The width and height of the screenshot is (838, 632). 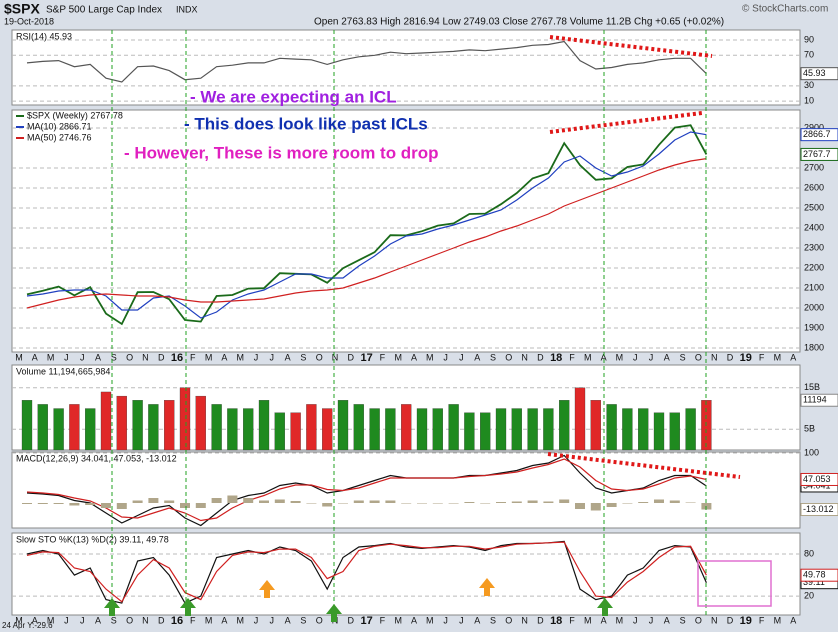 I want to click on y-tick-label: 2200, so click(x=814, y=267).